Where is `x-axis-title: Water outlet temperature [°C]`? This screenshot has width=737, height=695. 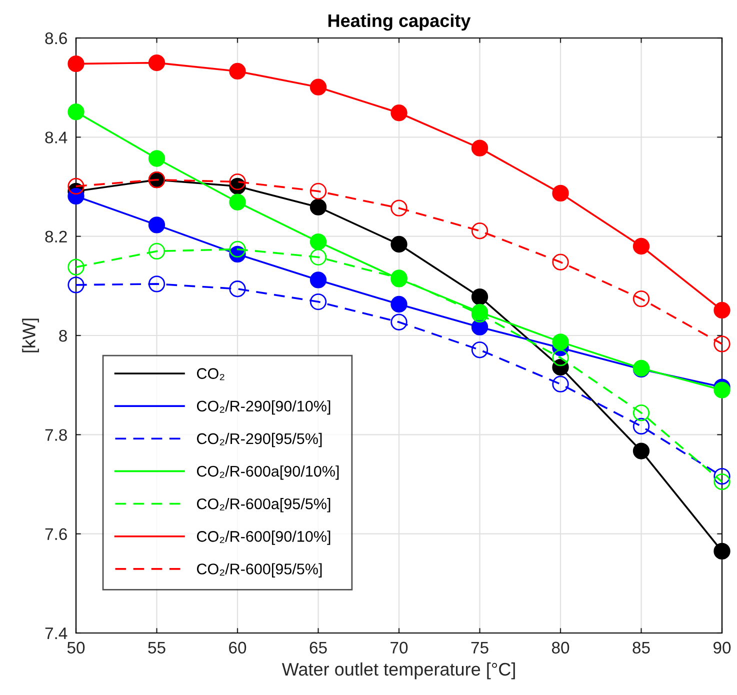 x-axis-title: Water outlet temperature [°C] is located at coordinates (398, 671).